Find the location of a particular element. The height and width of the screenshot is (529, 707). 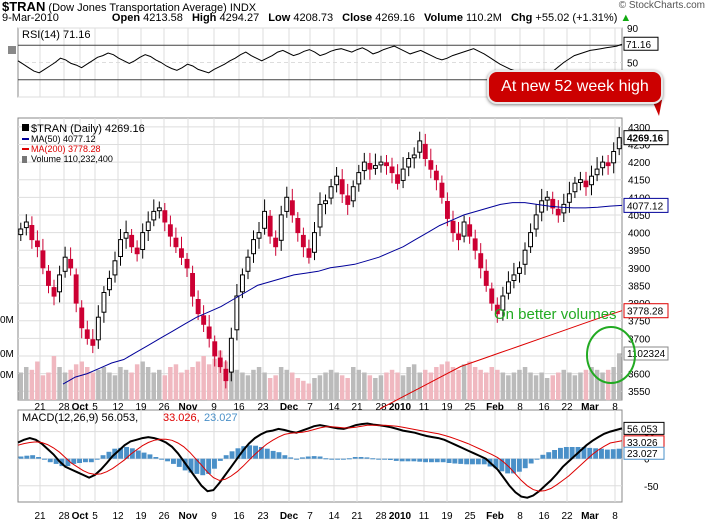

price-tick-label: 4000 is located at coordinates (639, 234).